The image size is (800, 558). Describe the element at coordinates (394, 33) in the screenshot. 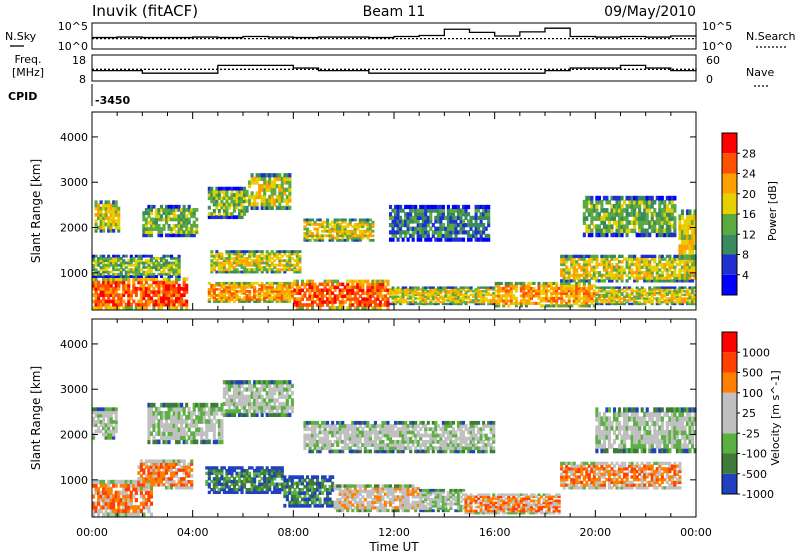

I see `nsky-traces` at that location.